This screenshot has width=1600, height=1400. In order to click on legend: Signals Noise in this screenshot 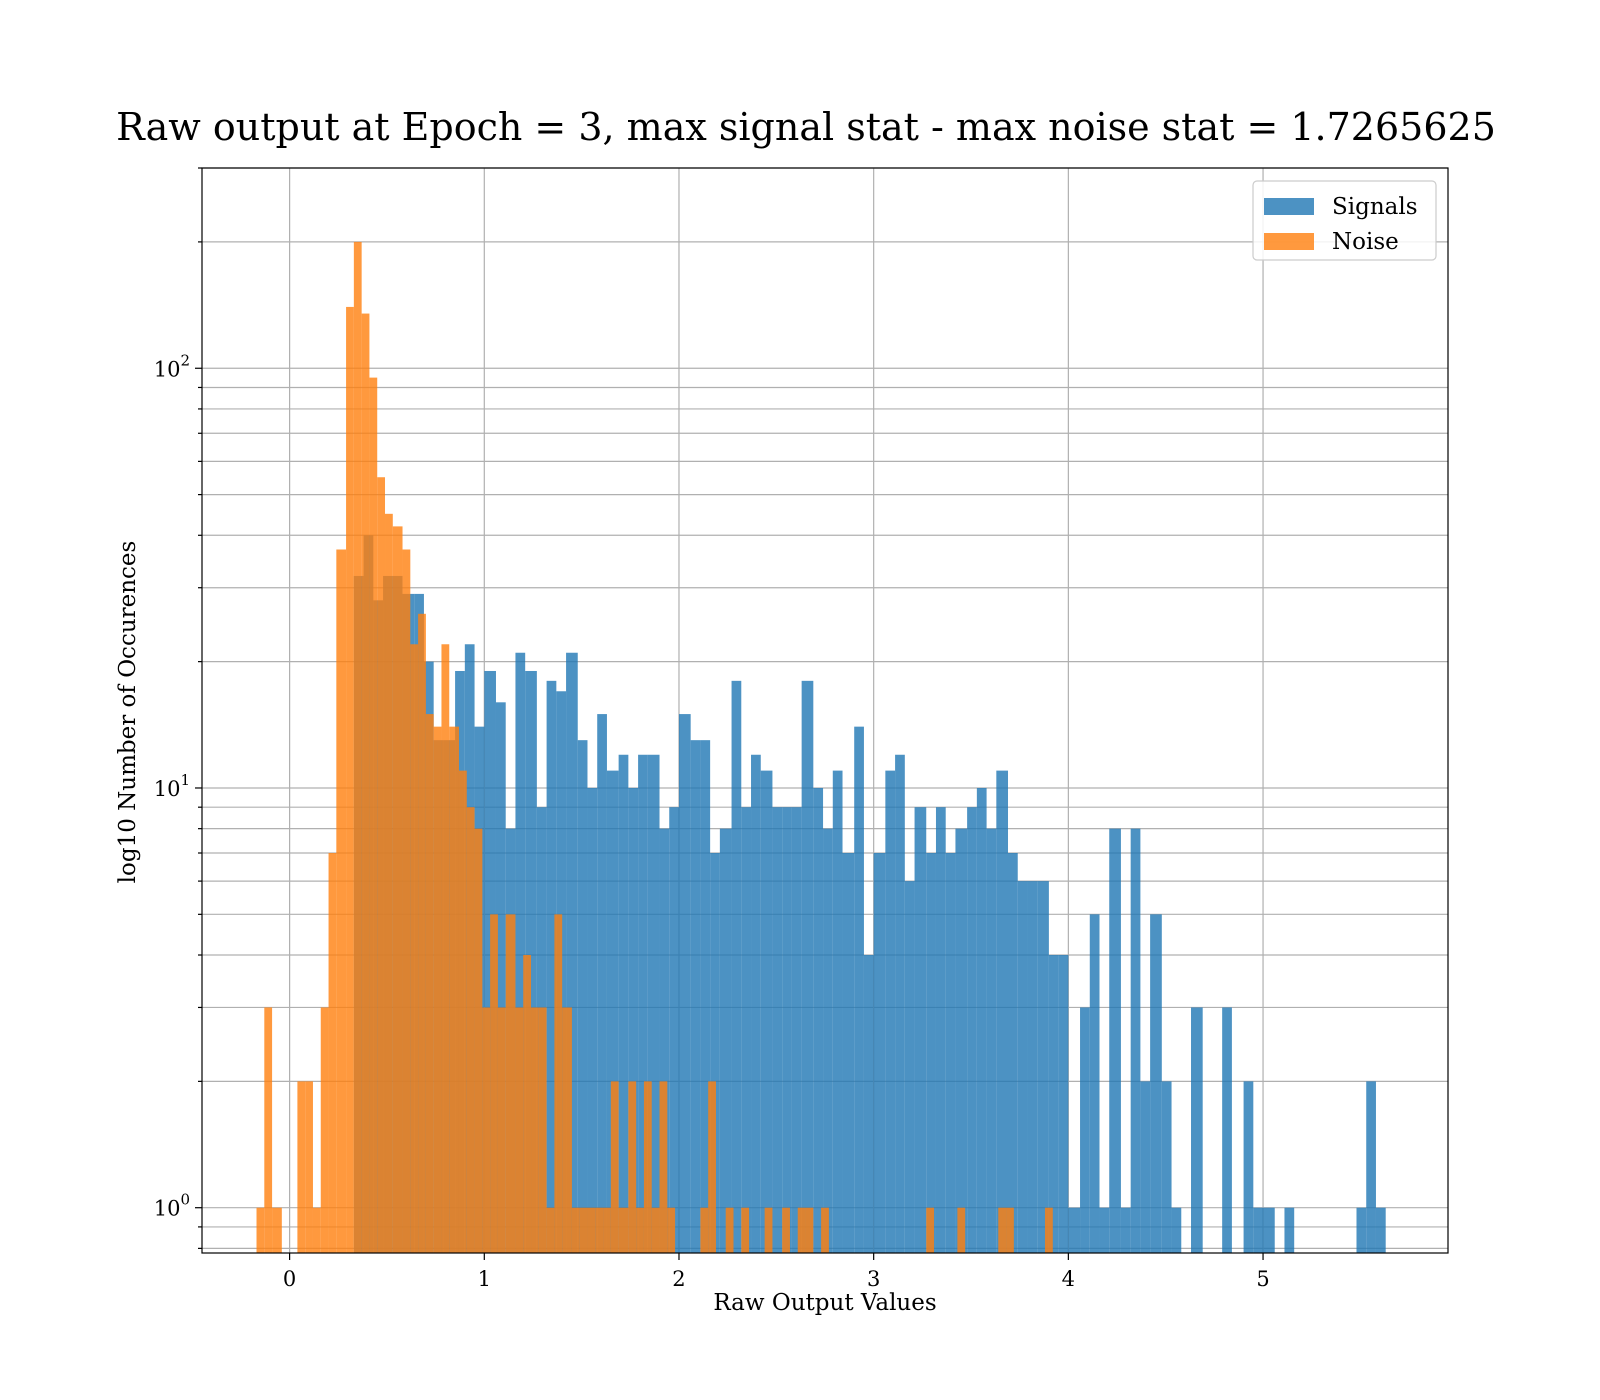, I will do `click(1344, 220)`.